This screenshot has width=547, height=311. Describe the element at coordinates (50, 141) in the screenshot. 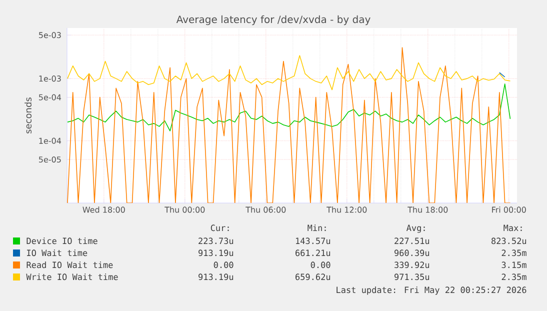

I see `y-tick-label: 1e-04` at that location.